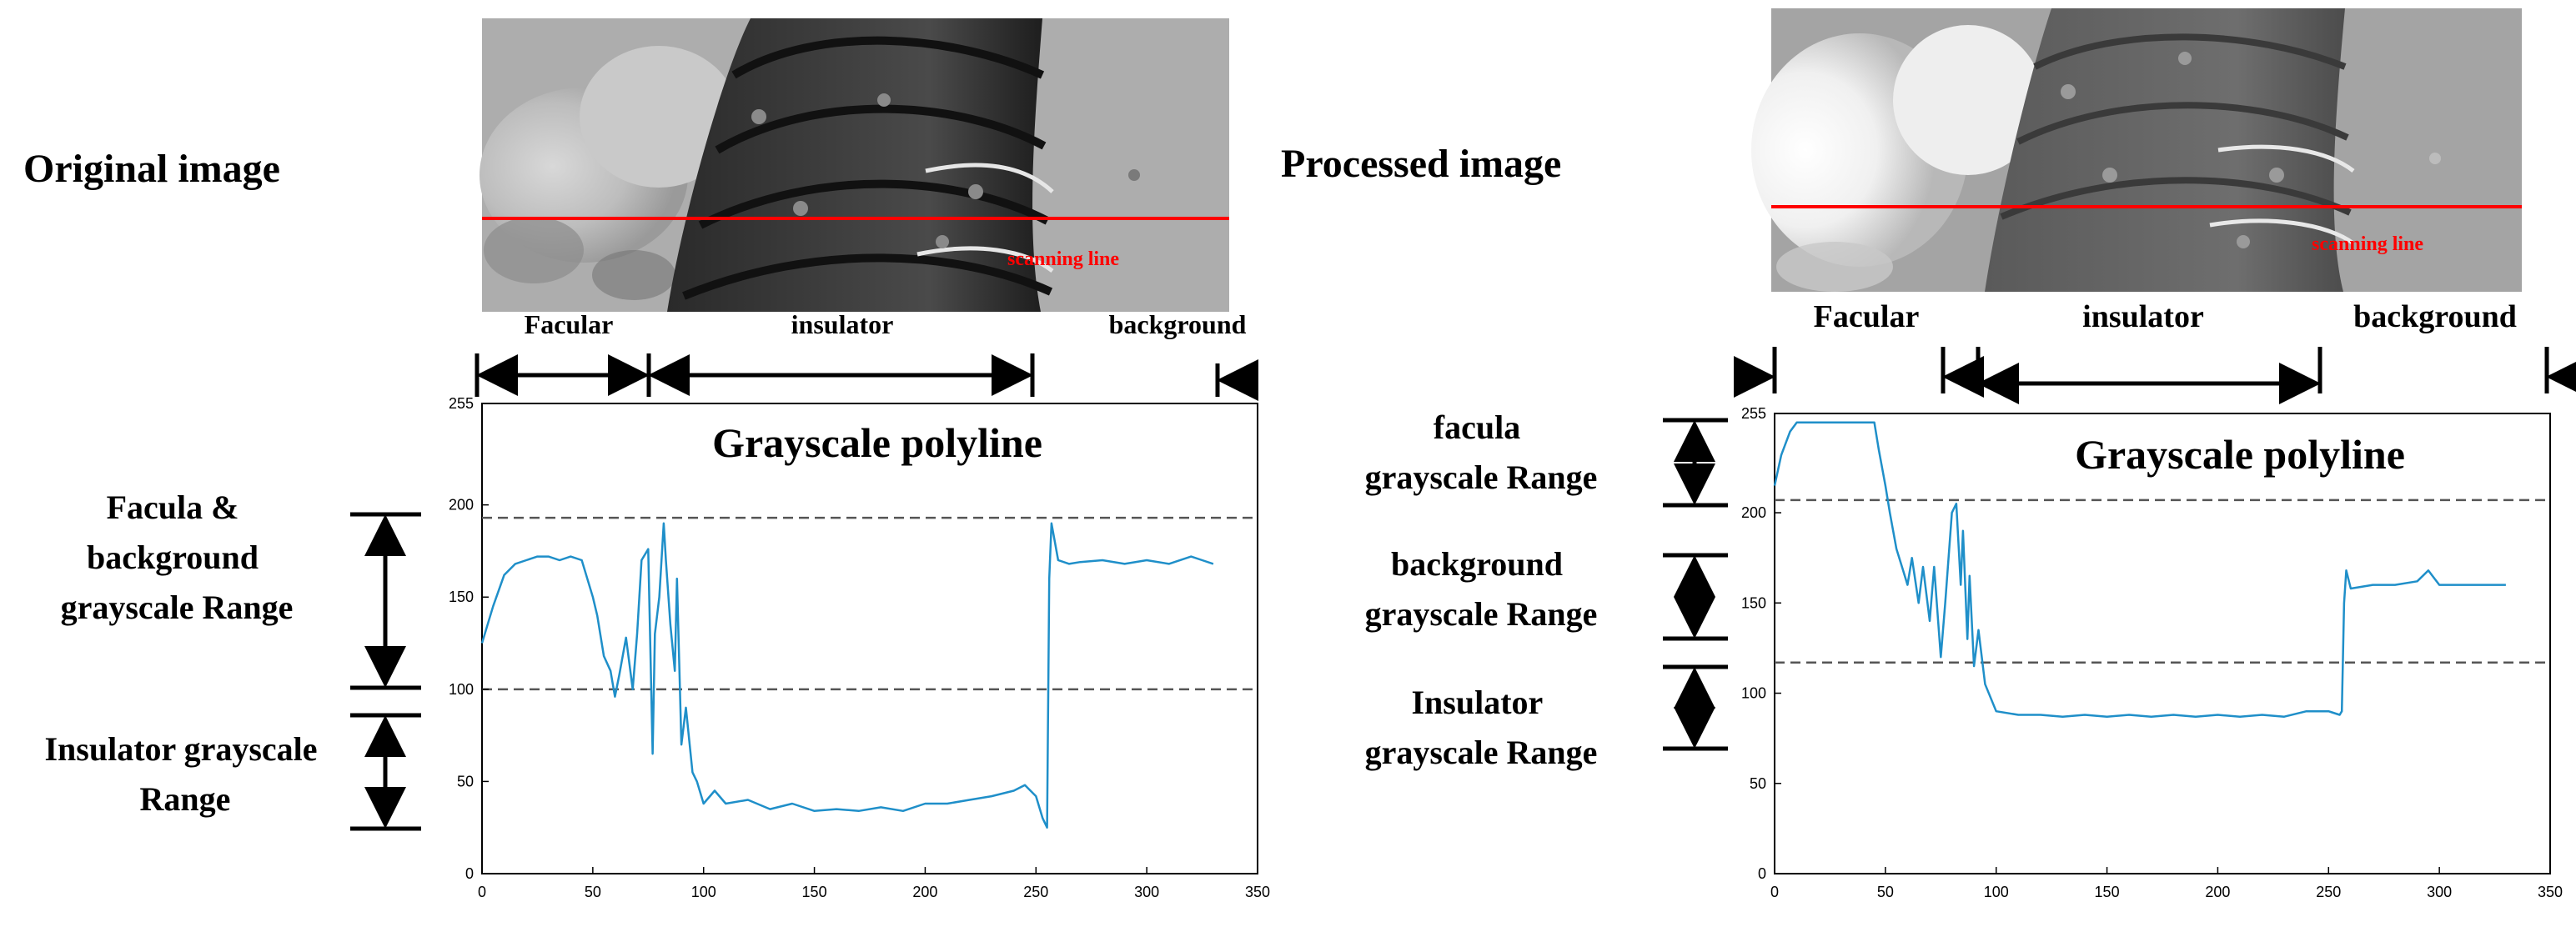 The height and width of the screenshot is (927, 2576). What do you see at coordinates (461, 404) in the screenshot?
I see `left-ytick-label-255: 255` at bounding box center [461, 404].